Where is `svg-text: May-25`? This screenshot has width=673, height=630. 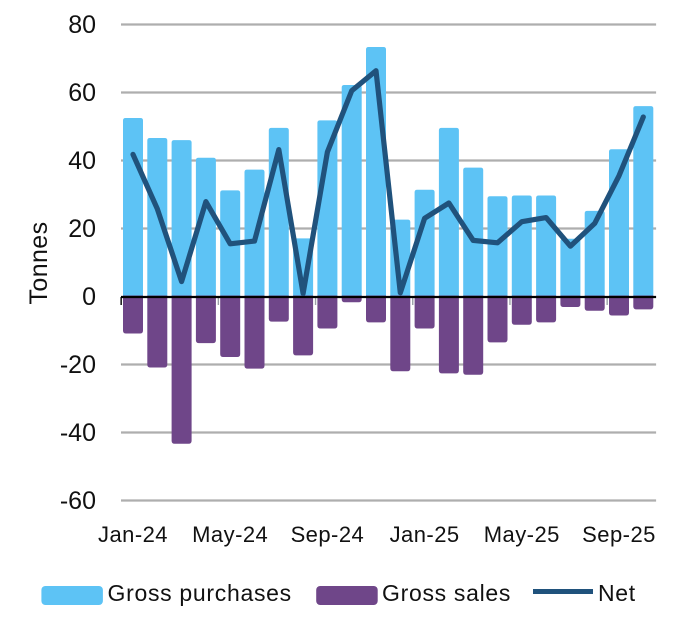
svg-text: May-25 is located at coordinates (522, 534).